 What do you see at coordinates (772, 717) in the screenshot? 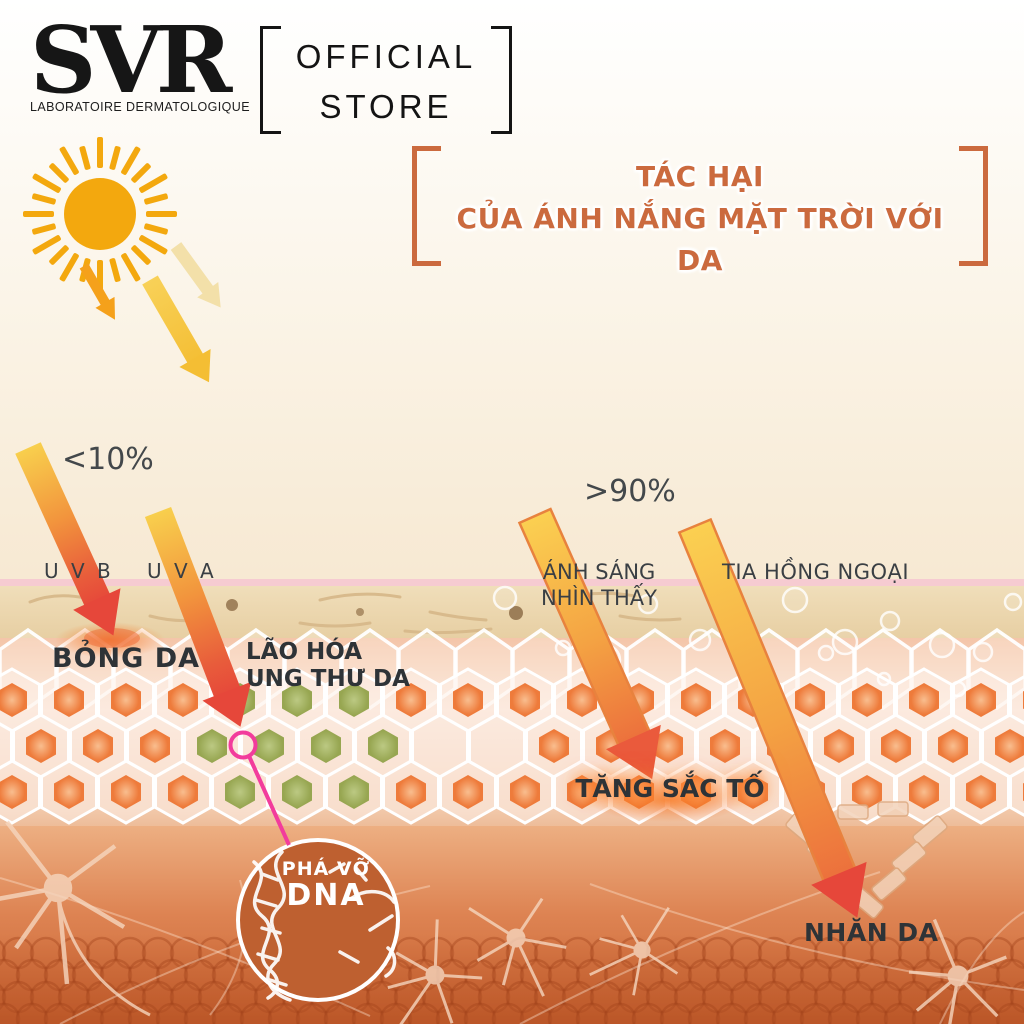
I see `infrared-arrow` at bounding box center [772, 717].